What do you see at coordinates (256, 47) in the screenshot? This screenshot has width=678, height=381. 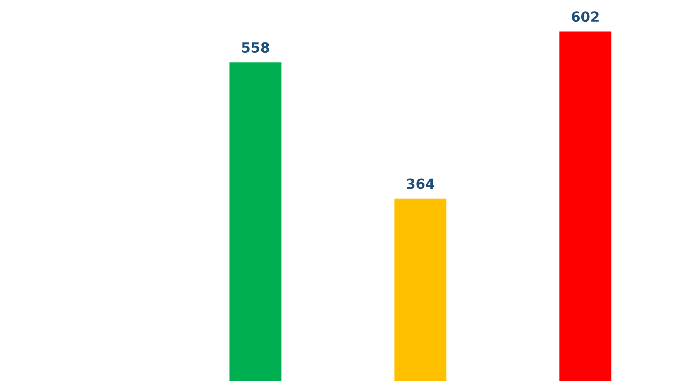 I see `data-label: 558` at bounding box center [256, 47].